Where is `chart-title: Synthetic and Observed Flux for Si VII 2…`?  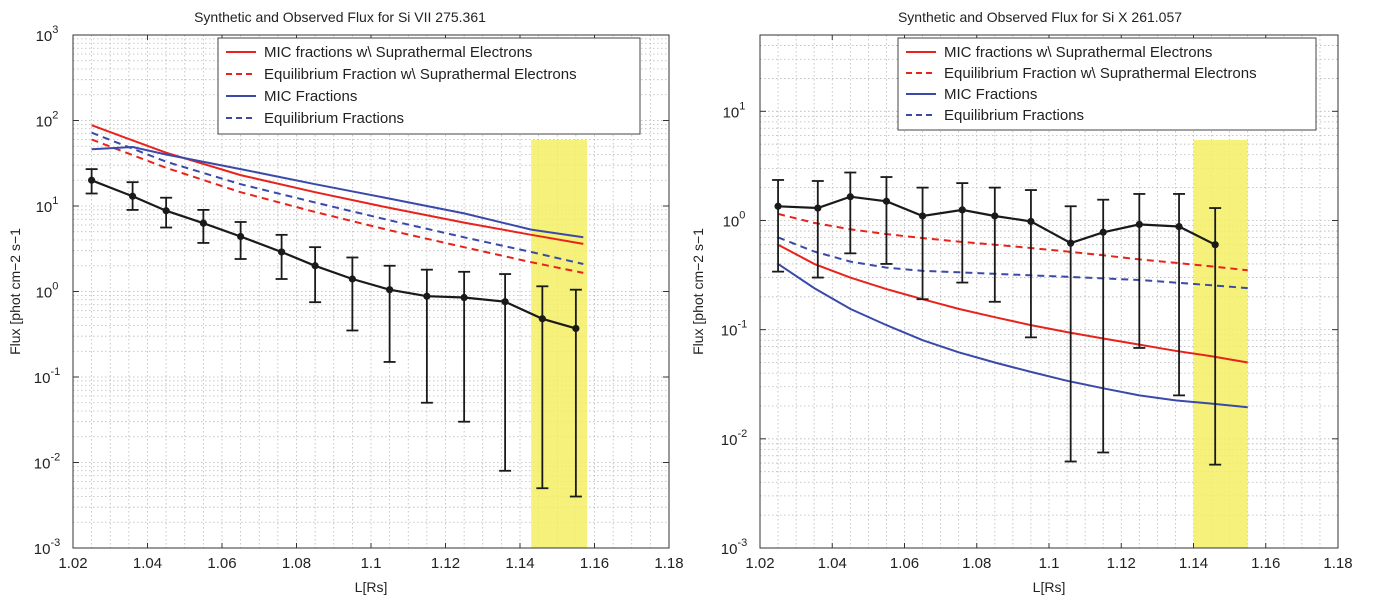 chart-title: Synthetic and Observed Flux for Si VII 2… is located at coordinates (340, 17).